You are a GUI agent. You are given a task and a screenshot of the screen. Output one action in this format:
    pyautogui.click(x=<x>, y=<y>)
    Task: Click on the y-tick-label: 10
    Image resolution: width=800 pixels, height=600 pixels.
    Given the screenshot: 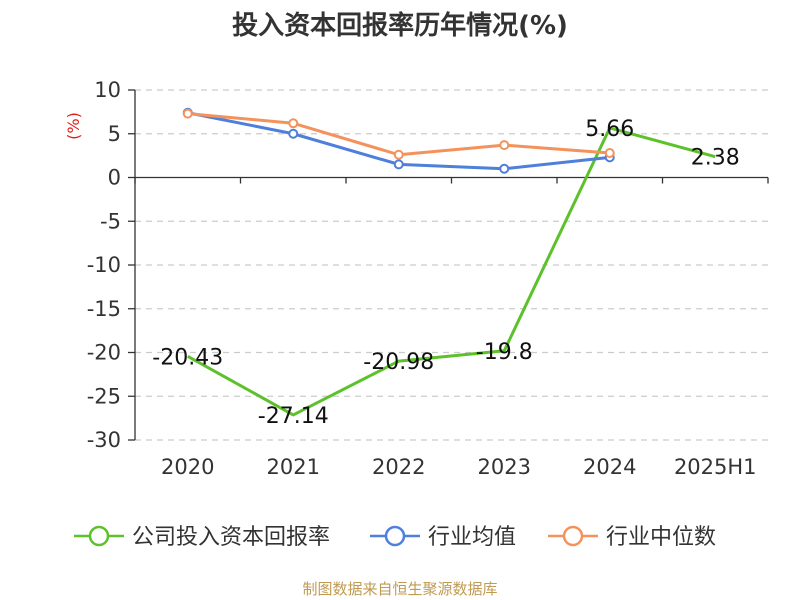 What is the action you would take?
    pyautogui.click(x=107, y=90)
    